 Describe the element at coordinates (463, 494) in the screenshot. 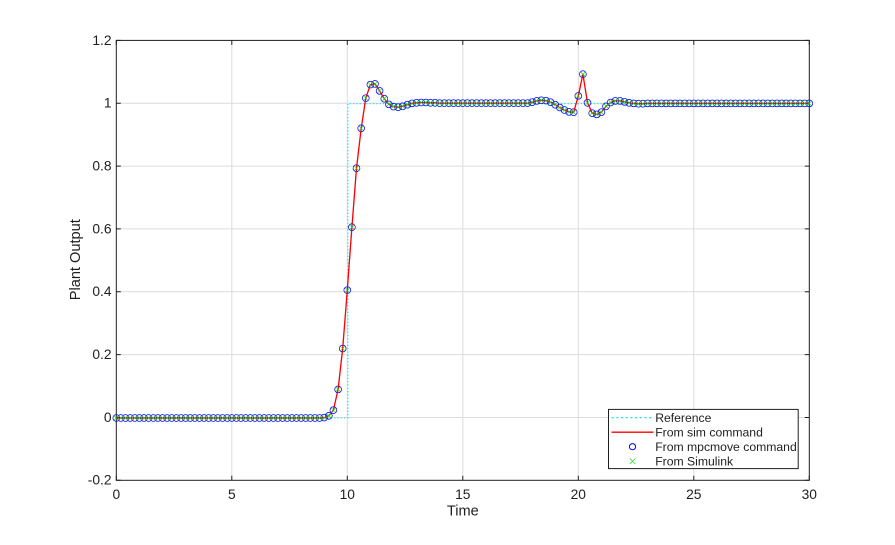

I see `svg-text: 15` at that location.